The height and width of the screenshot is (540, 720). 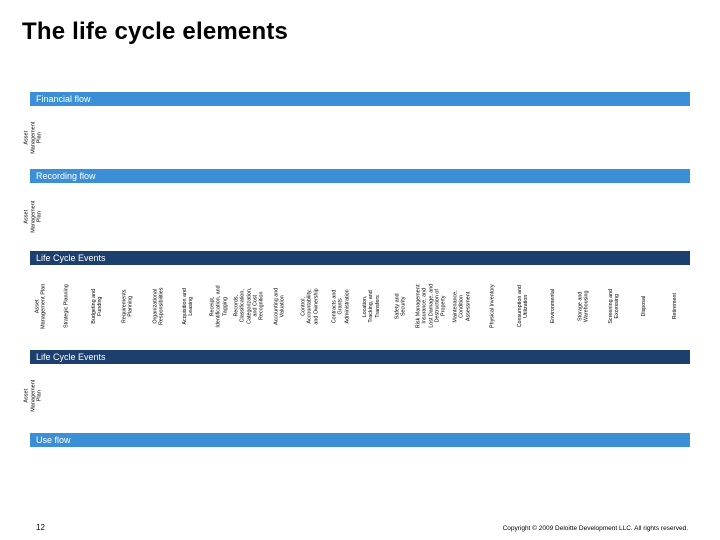 I want to click on page-number: 12, so click(x=40, y=527).